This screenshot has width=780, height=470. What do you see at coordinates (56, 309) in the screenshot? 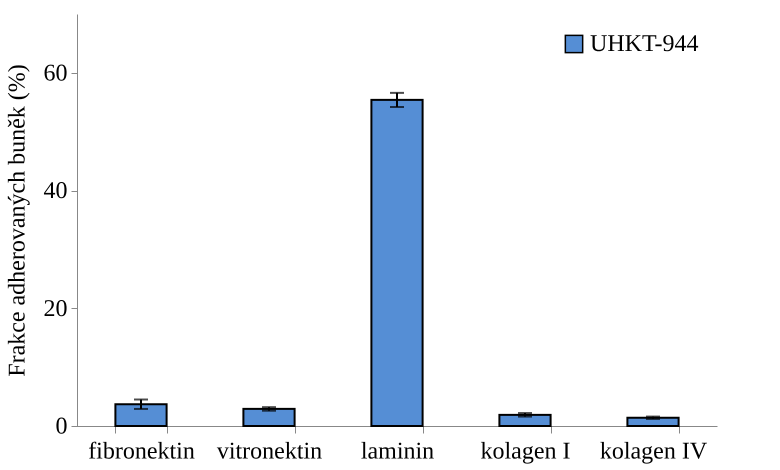
I see `y-tick-label: 20` at bounding box center [56, 309].